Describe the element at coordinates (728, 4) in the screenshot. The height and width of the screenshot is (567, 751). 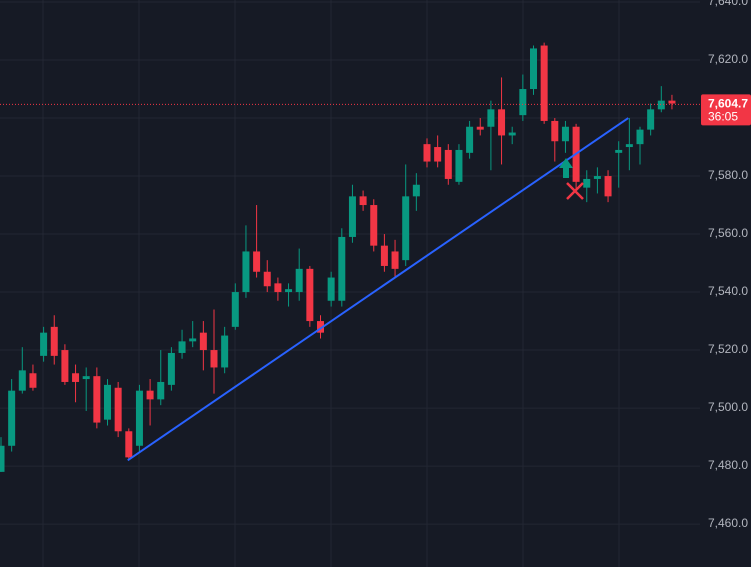
I see `y-tick-label: 7,640.0` at that location.